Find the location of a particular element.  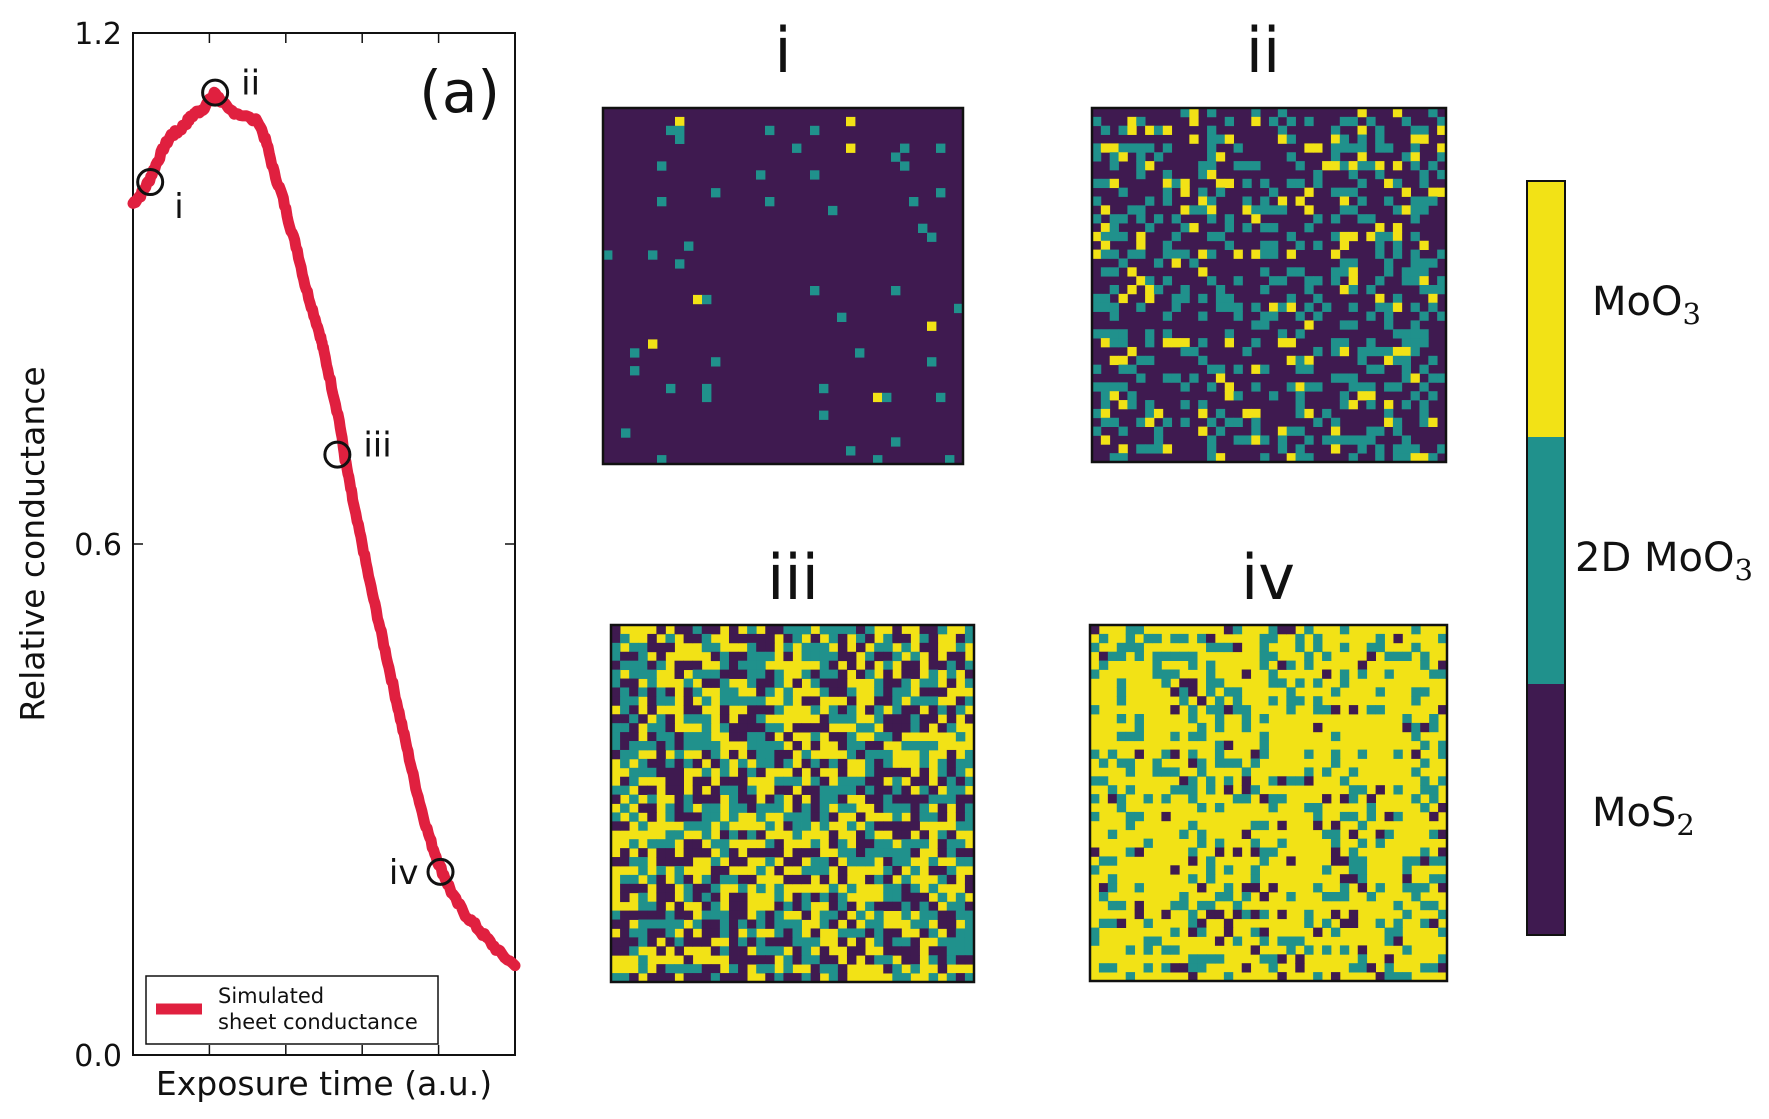

map-title: ii is located at coordinates (1263, 50).